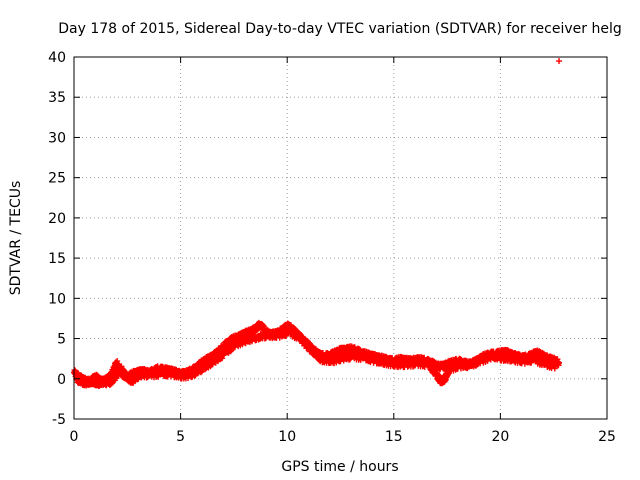 The height and width of the screenshot is (480, 640). I want to click on y-tick-label: -5, so click(59, 420).